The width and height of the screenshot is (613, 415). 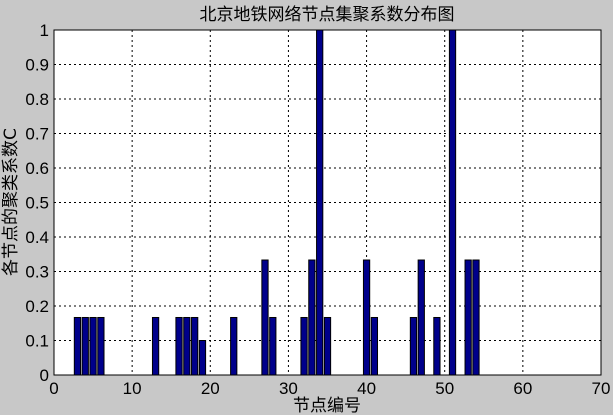 I want to click on y-tick-label: 0.5, so click(x=37, y=203).